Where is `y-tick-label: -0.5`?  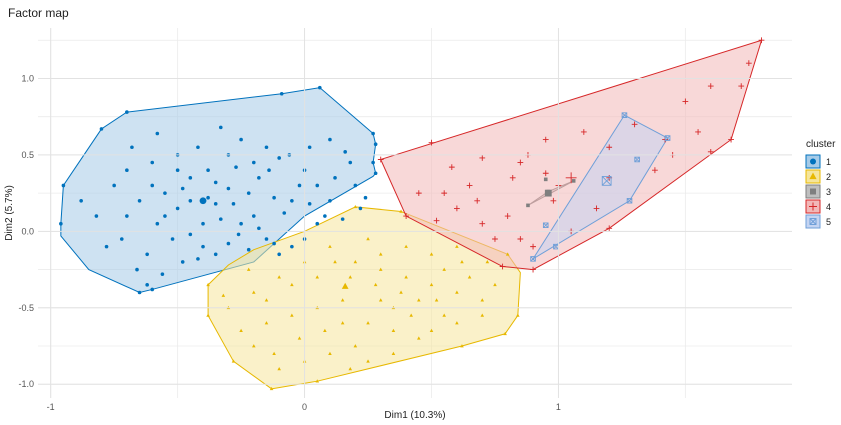
y-tick-label: -0.5 is located at coordinates (26, 308).